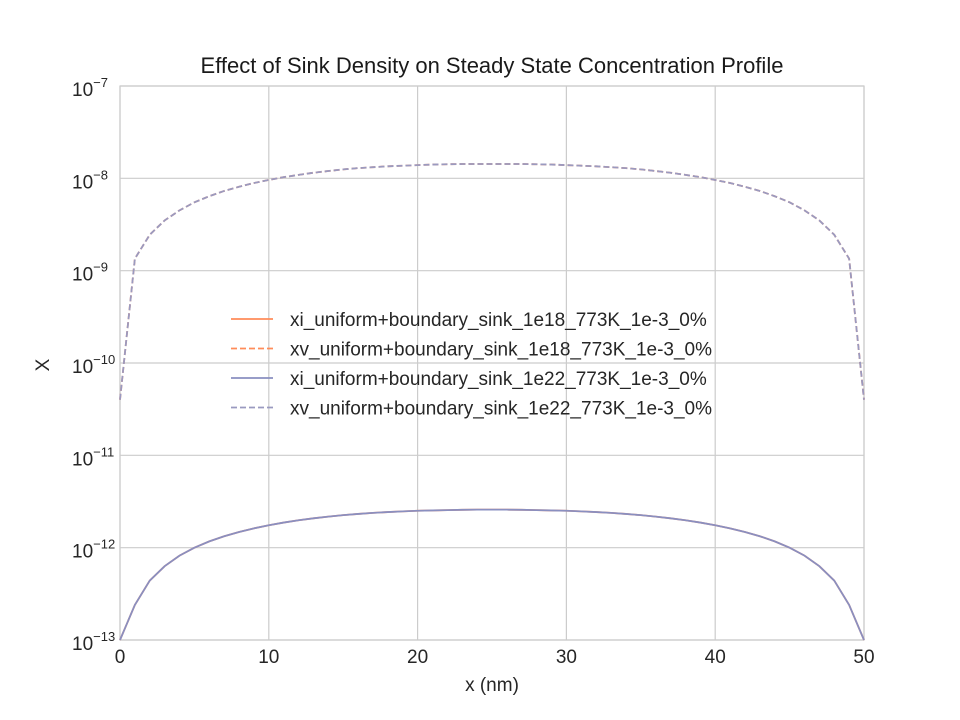 The width and height of the screenshot is (960, 720). What do you see at coordinates (566, 657) in the screenshot?
I see `x-tick-label: 30` at bounding box center [566, 657].